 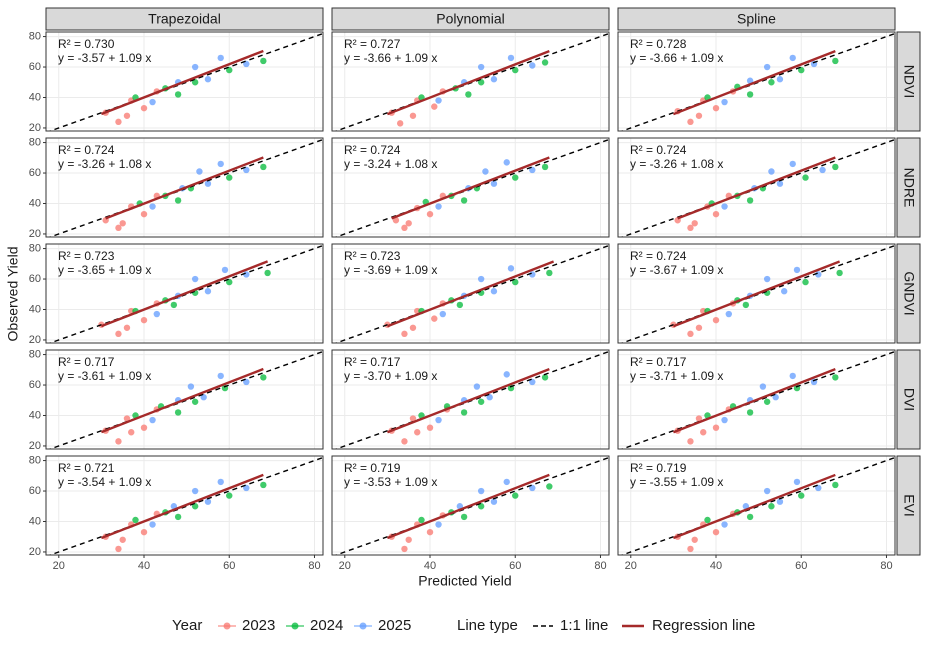 I want to click on facet-label: NDRE, so click(x=909, y=188).